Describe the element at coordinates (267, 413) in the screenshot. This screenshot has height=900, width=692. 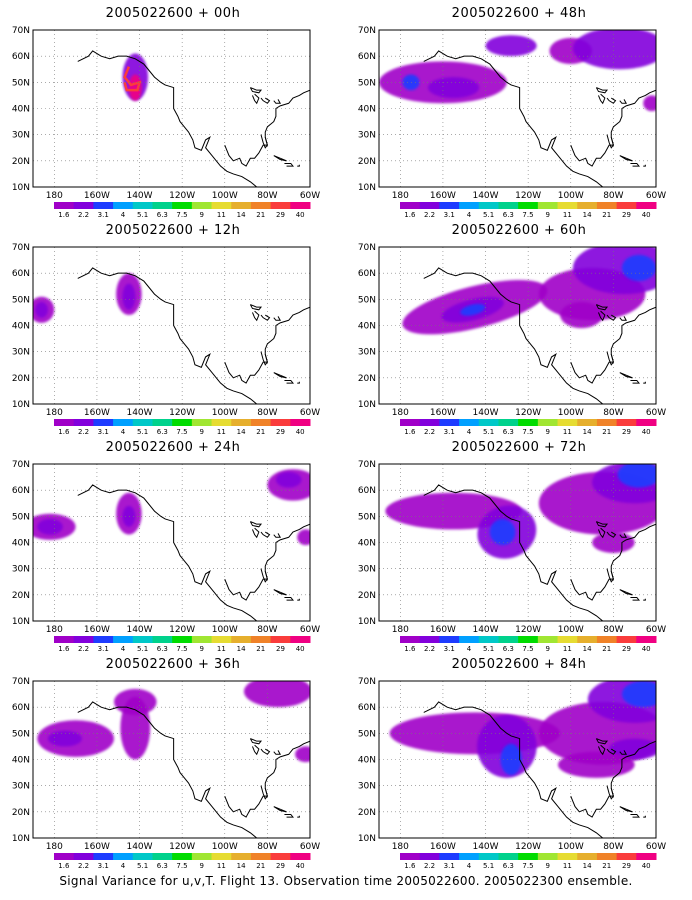
I see `lon-tick-label: 80W` at that location.